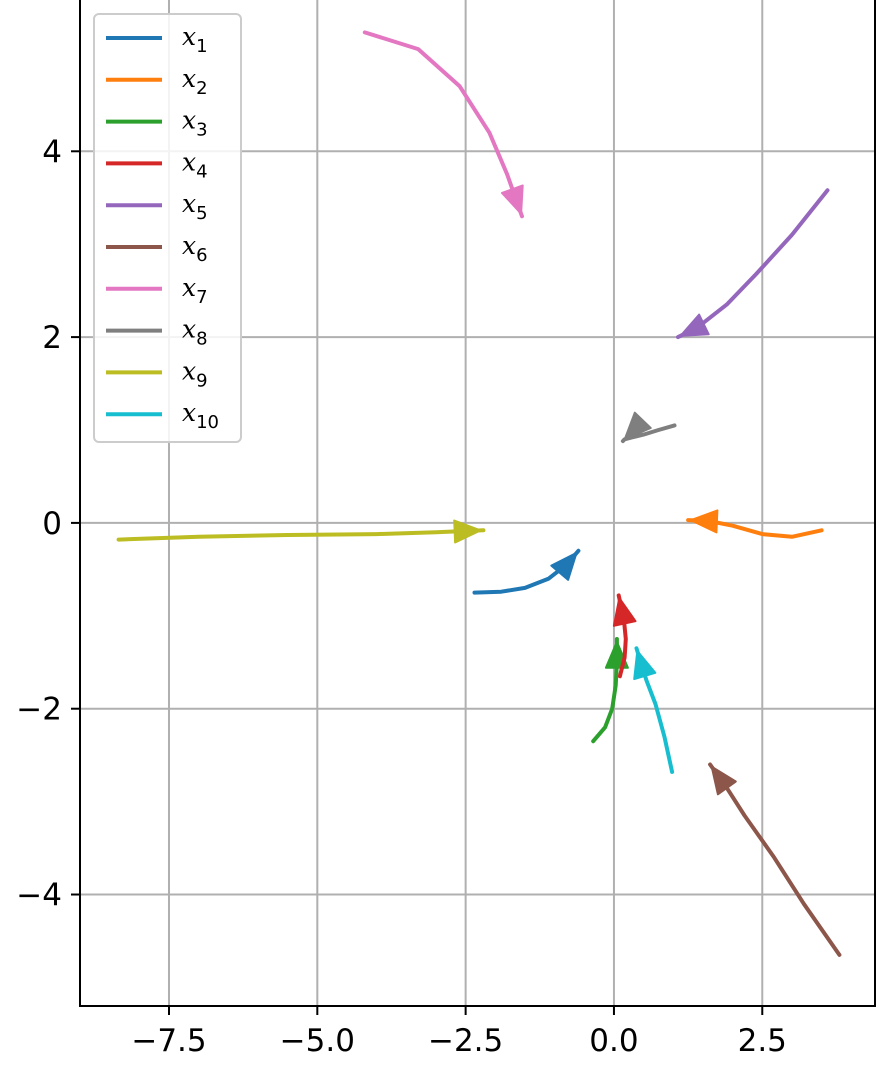 The width and height of the screenshot is (876, 1067). I want to click on x-tick-label: −2.5, so click(465, 1041).